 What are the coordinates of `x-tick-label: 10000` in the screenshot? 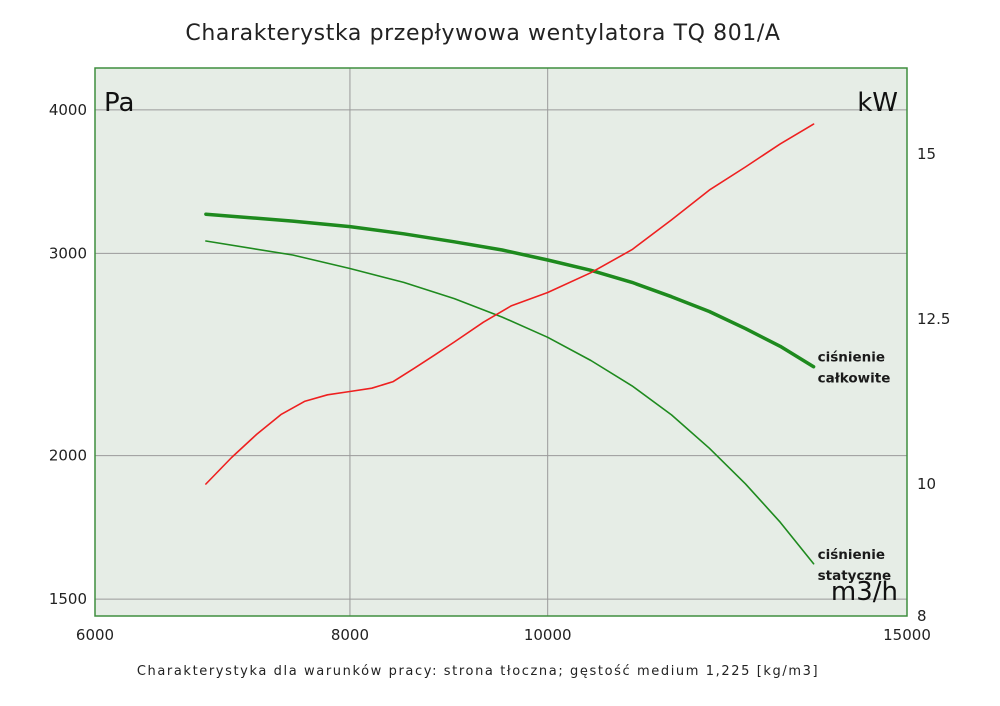 It's located at (548, 635).